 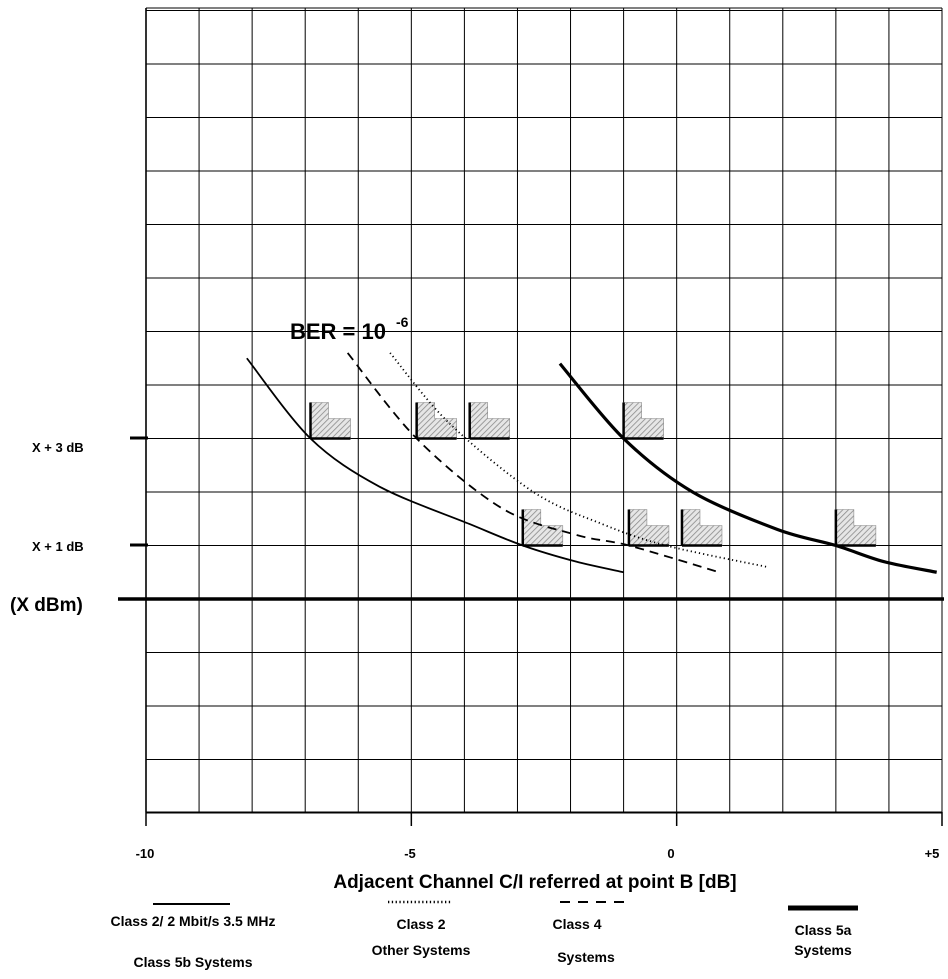 I want to click on series-curve-dashed, so click(x=533, y=463).